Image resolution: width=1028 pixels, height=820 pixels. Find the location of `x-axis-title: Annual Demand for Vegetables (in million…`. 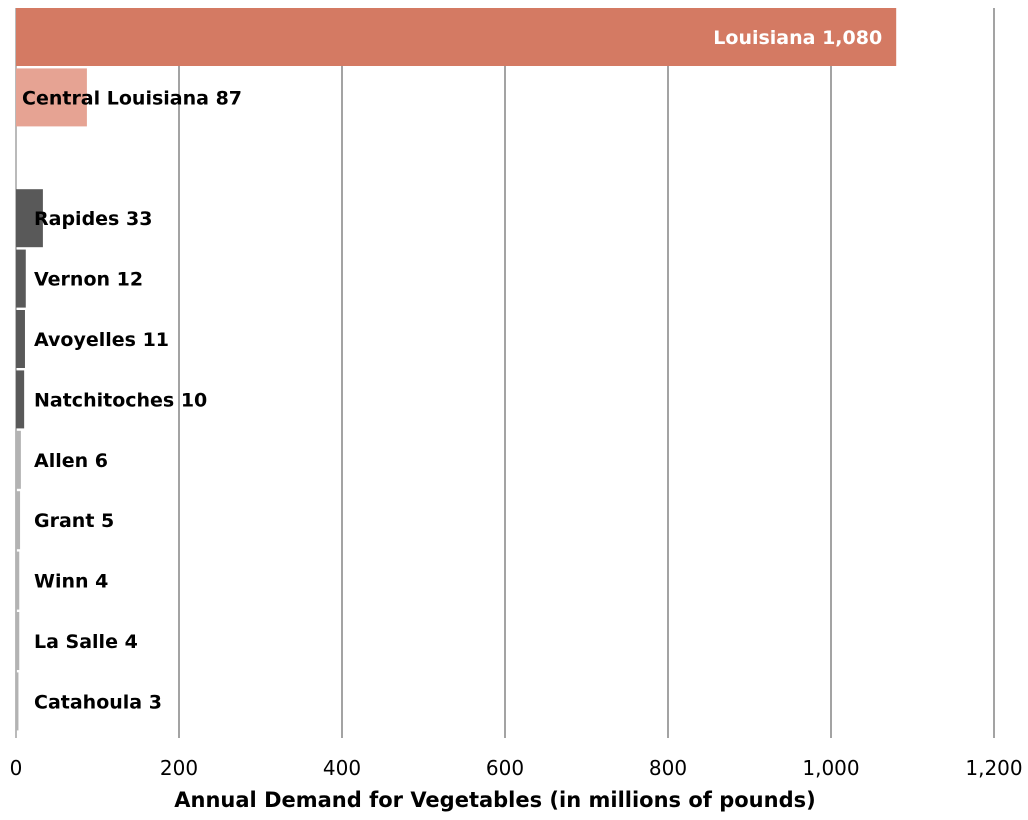

x-axis-title: Annual Demand for Vegetables (in million… is located at coordinates (494, 800).